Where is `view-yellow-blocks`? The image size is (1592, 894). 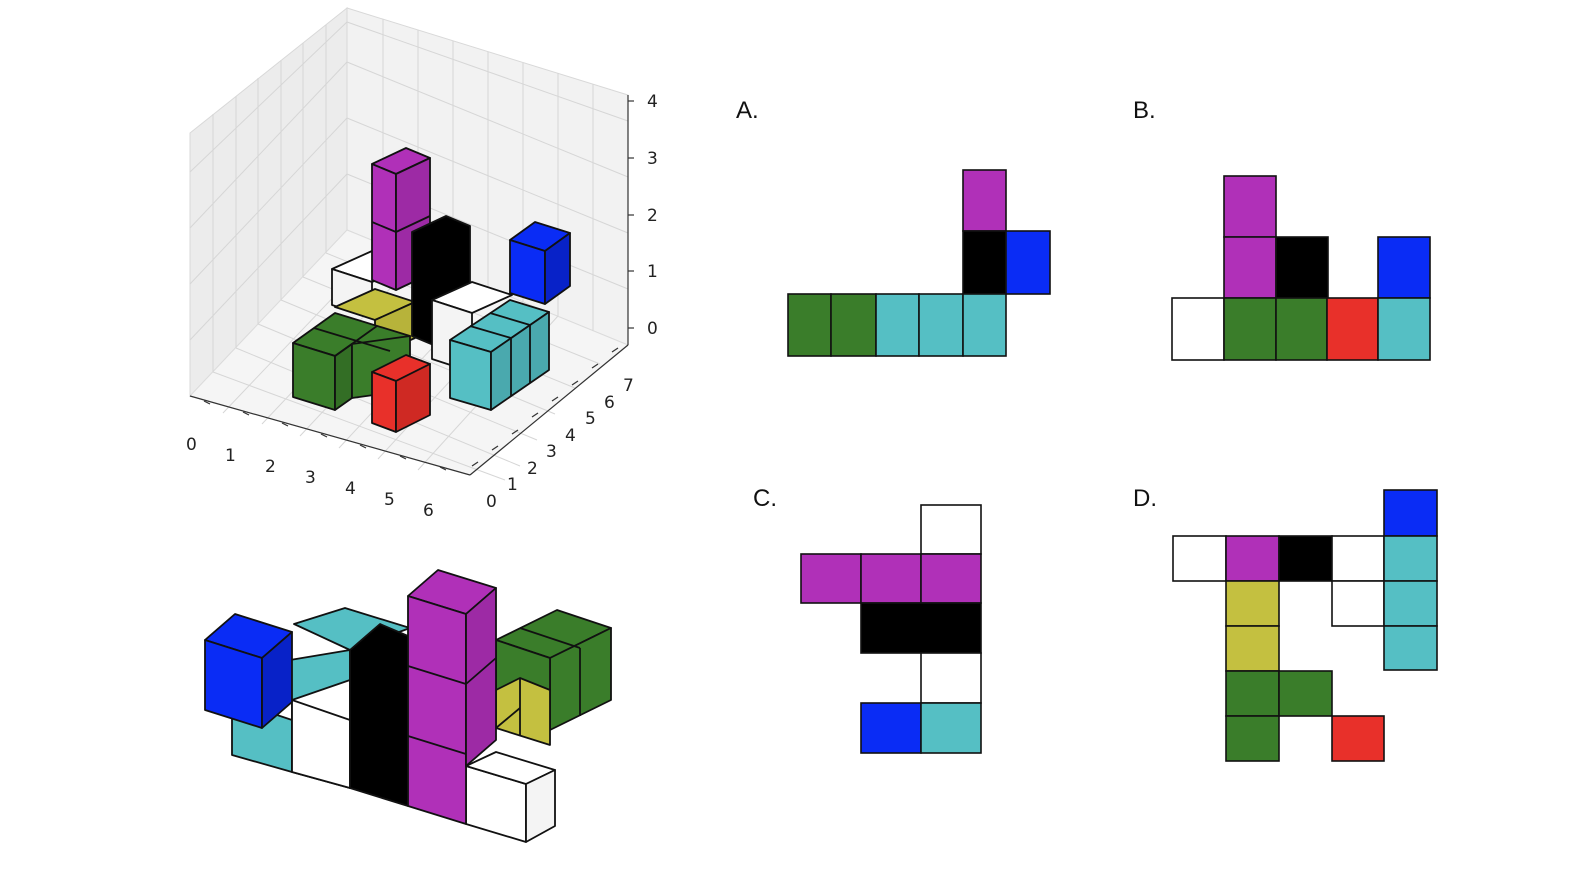
view-yellow-blocks is located at coordinates (523, 711).